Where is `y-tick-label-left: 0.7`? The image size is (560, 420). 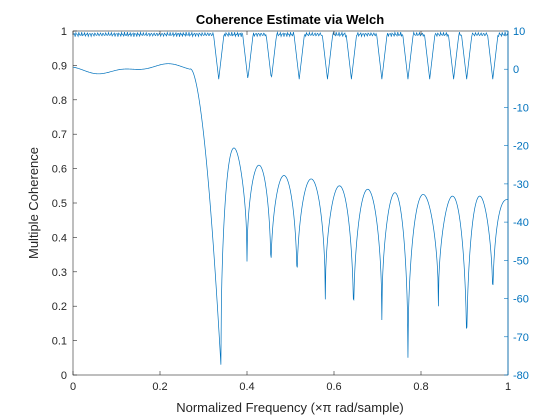 y-tick-label-left: 0.7 is located at coordinates (59, 135).